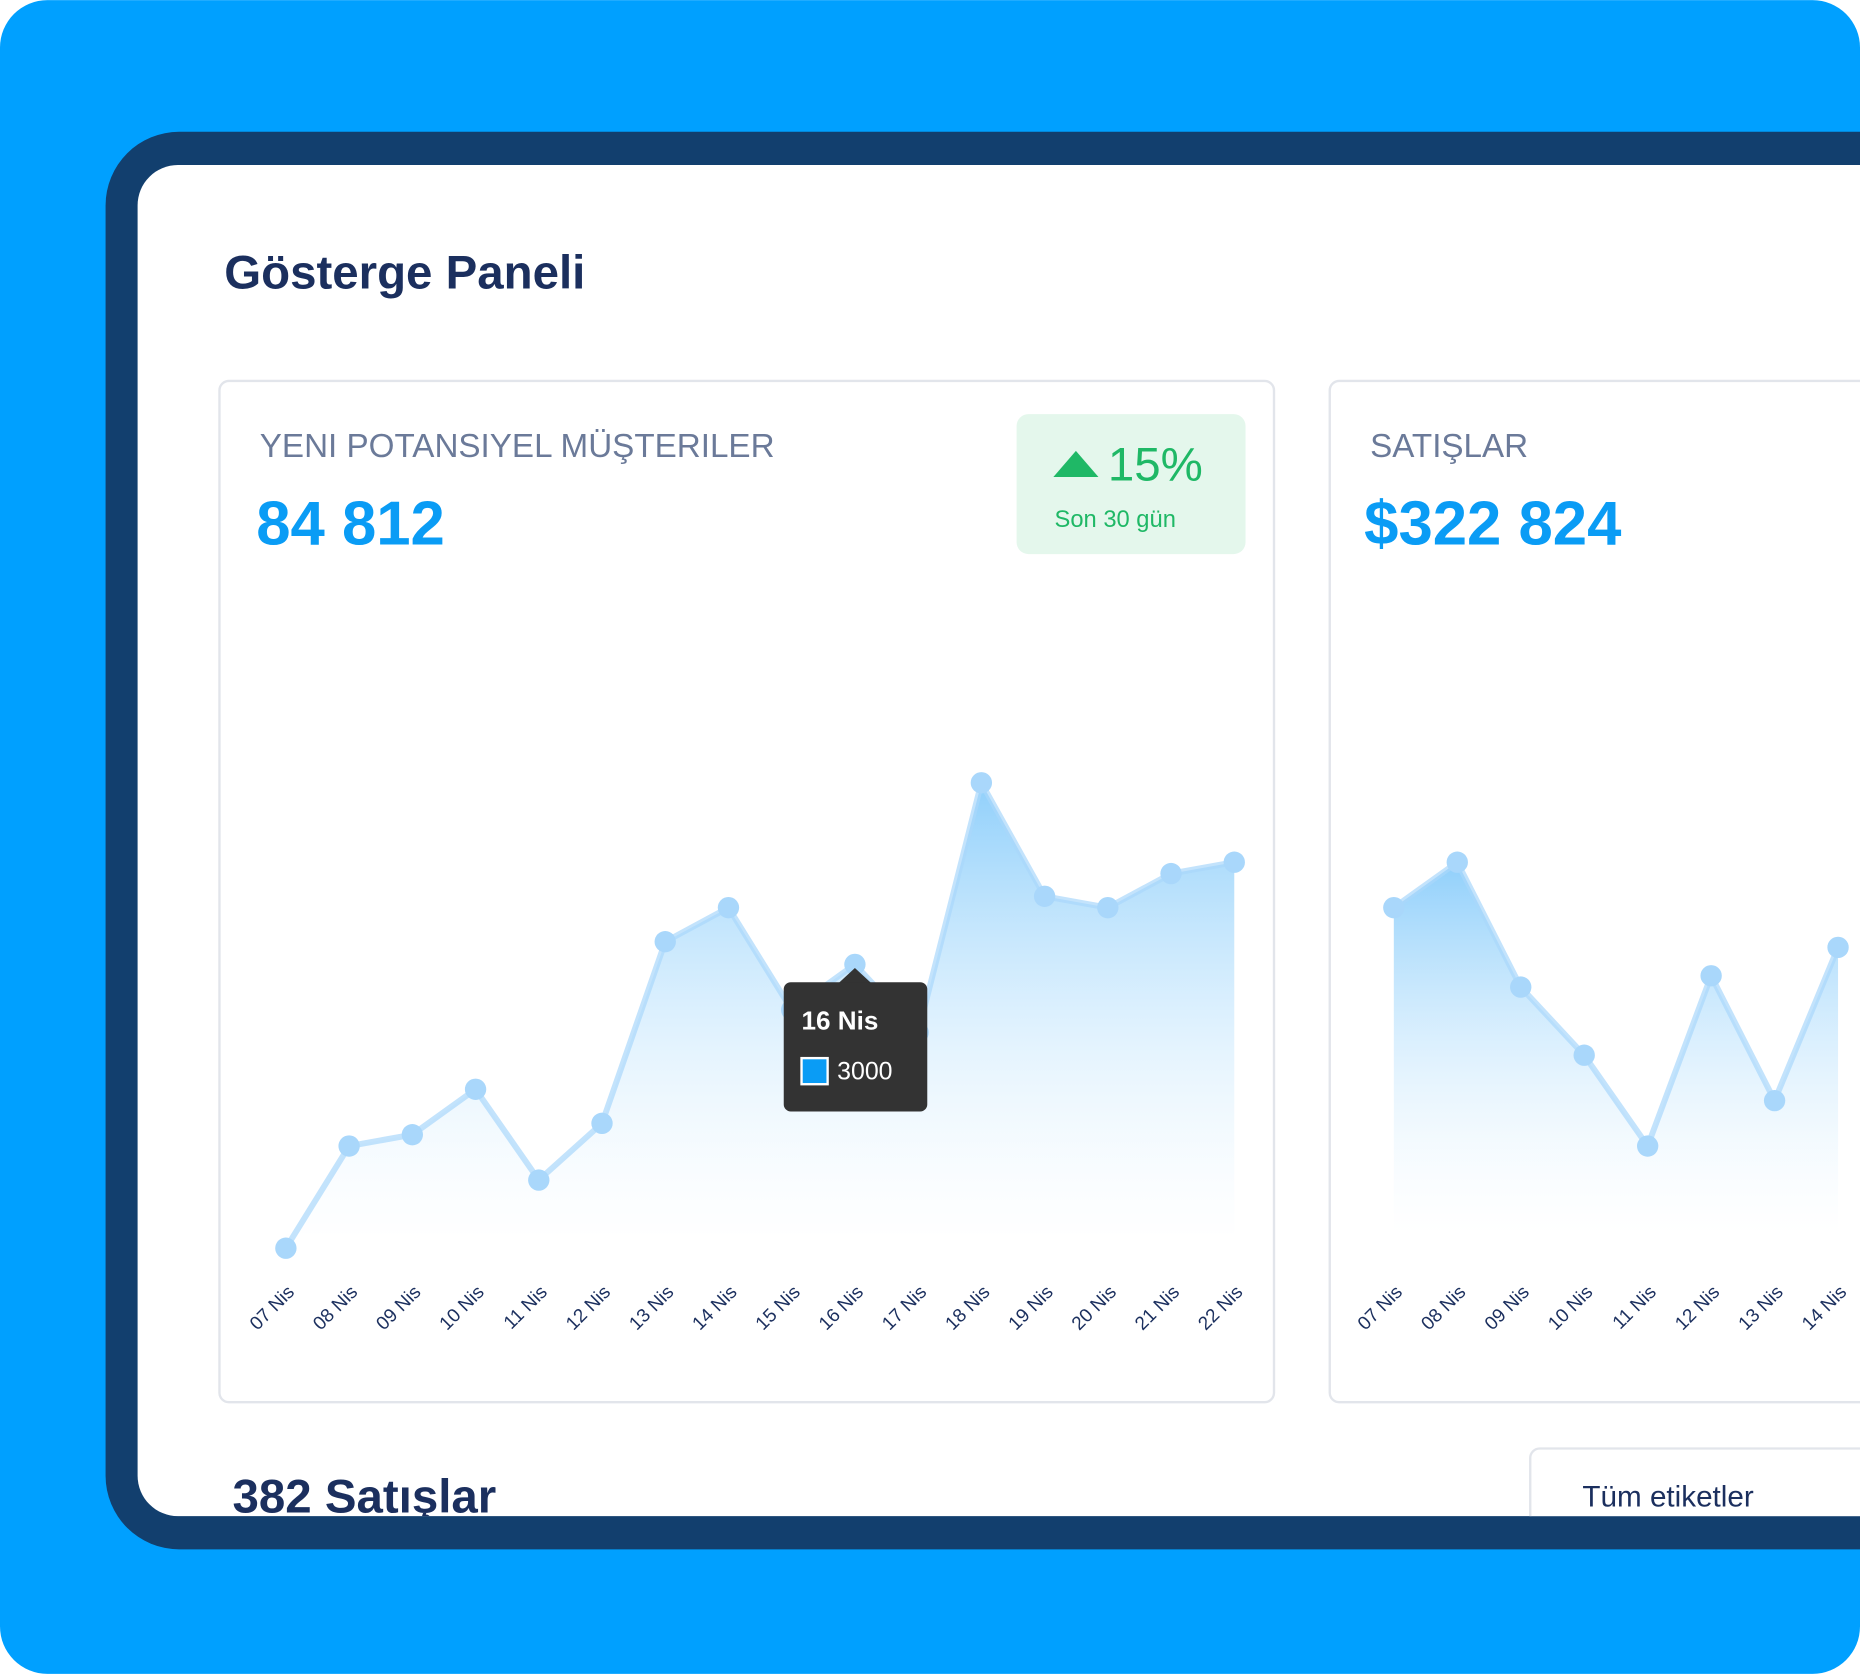 The image size is (1860, 1674). What do you see at coordinates (517, 446) in the screenshot?
I see `card-label: YENI POTANSIYEL MÜŞTERILER` at bounding box center [517, 446].